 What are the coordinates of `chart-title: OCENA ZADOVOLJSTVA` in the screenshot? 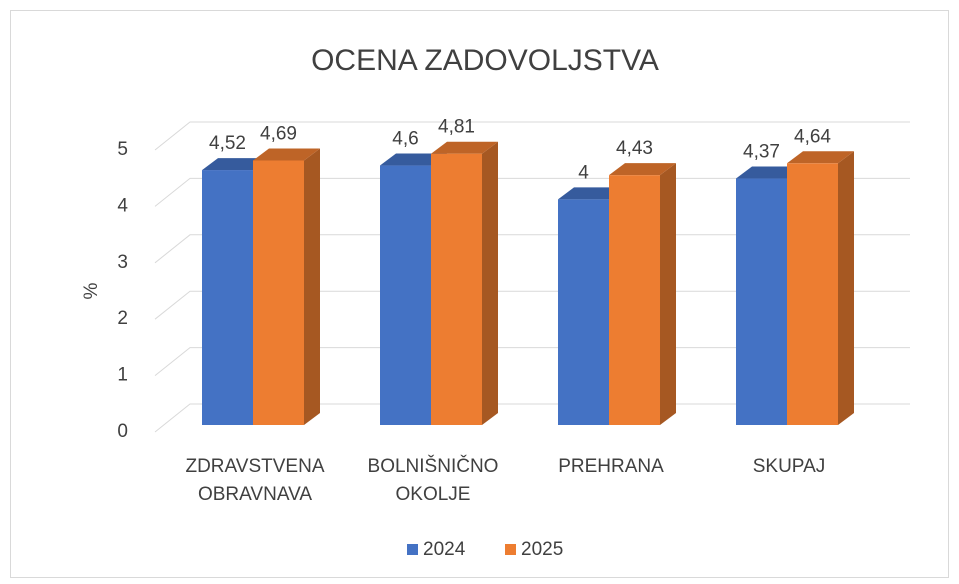 It's located at (485, 60).